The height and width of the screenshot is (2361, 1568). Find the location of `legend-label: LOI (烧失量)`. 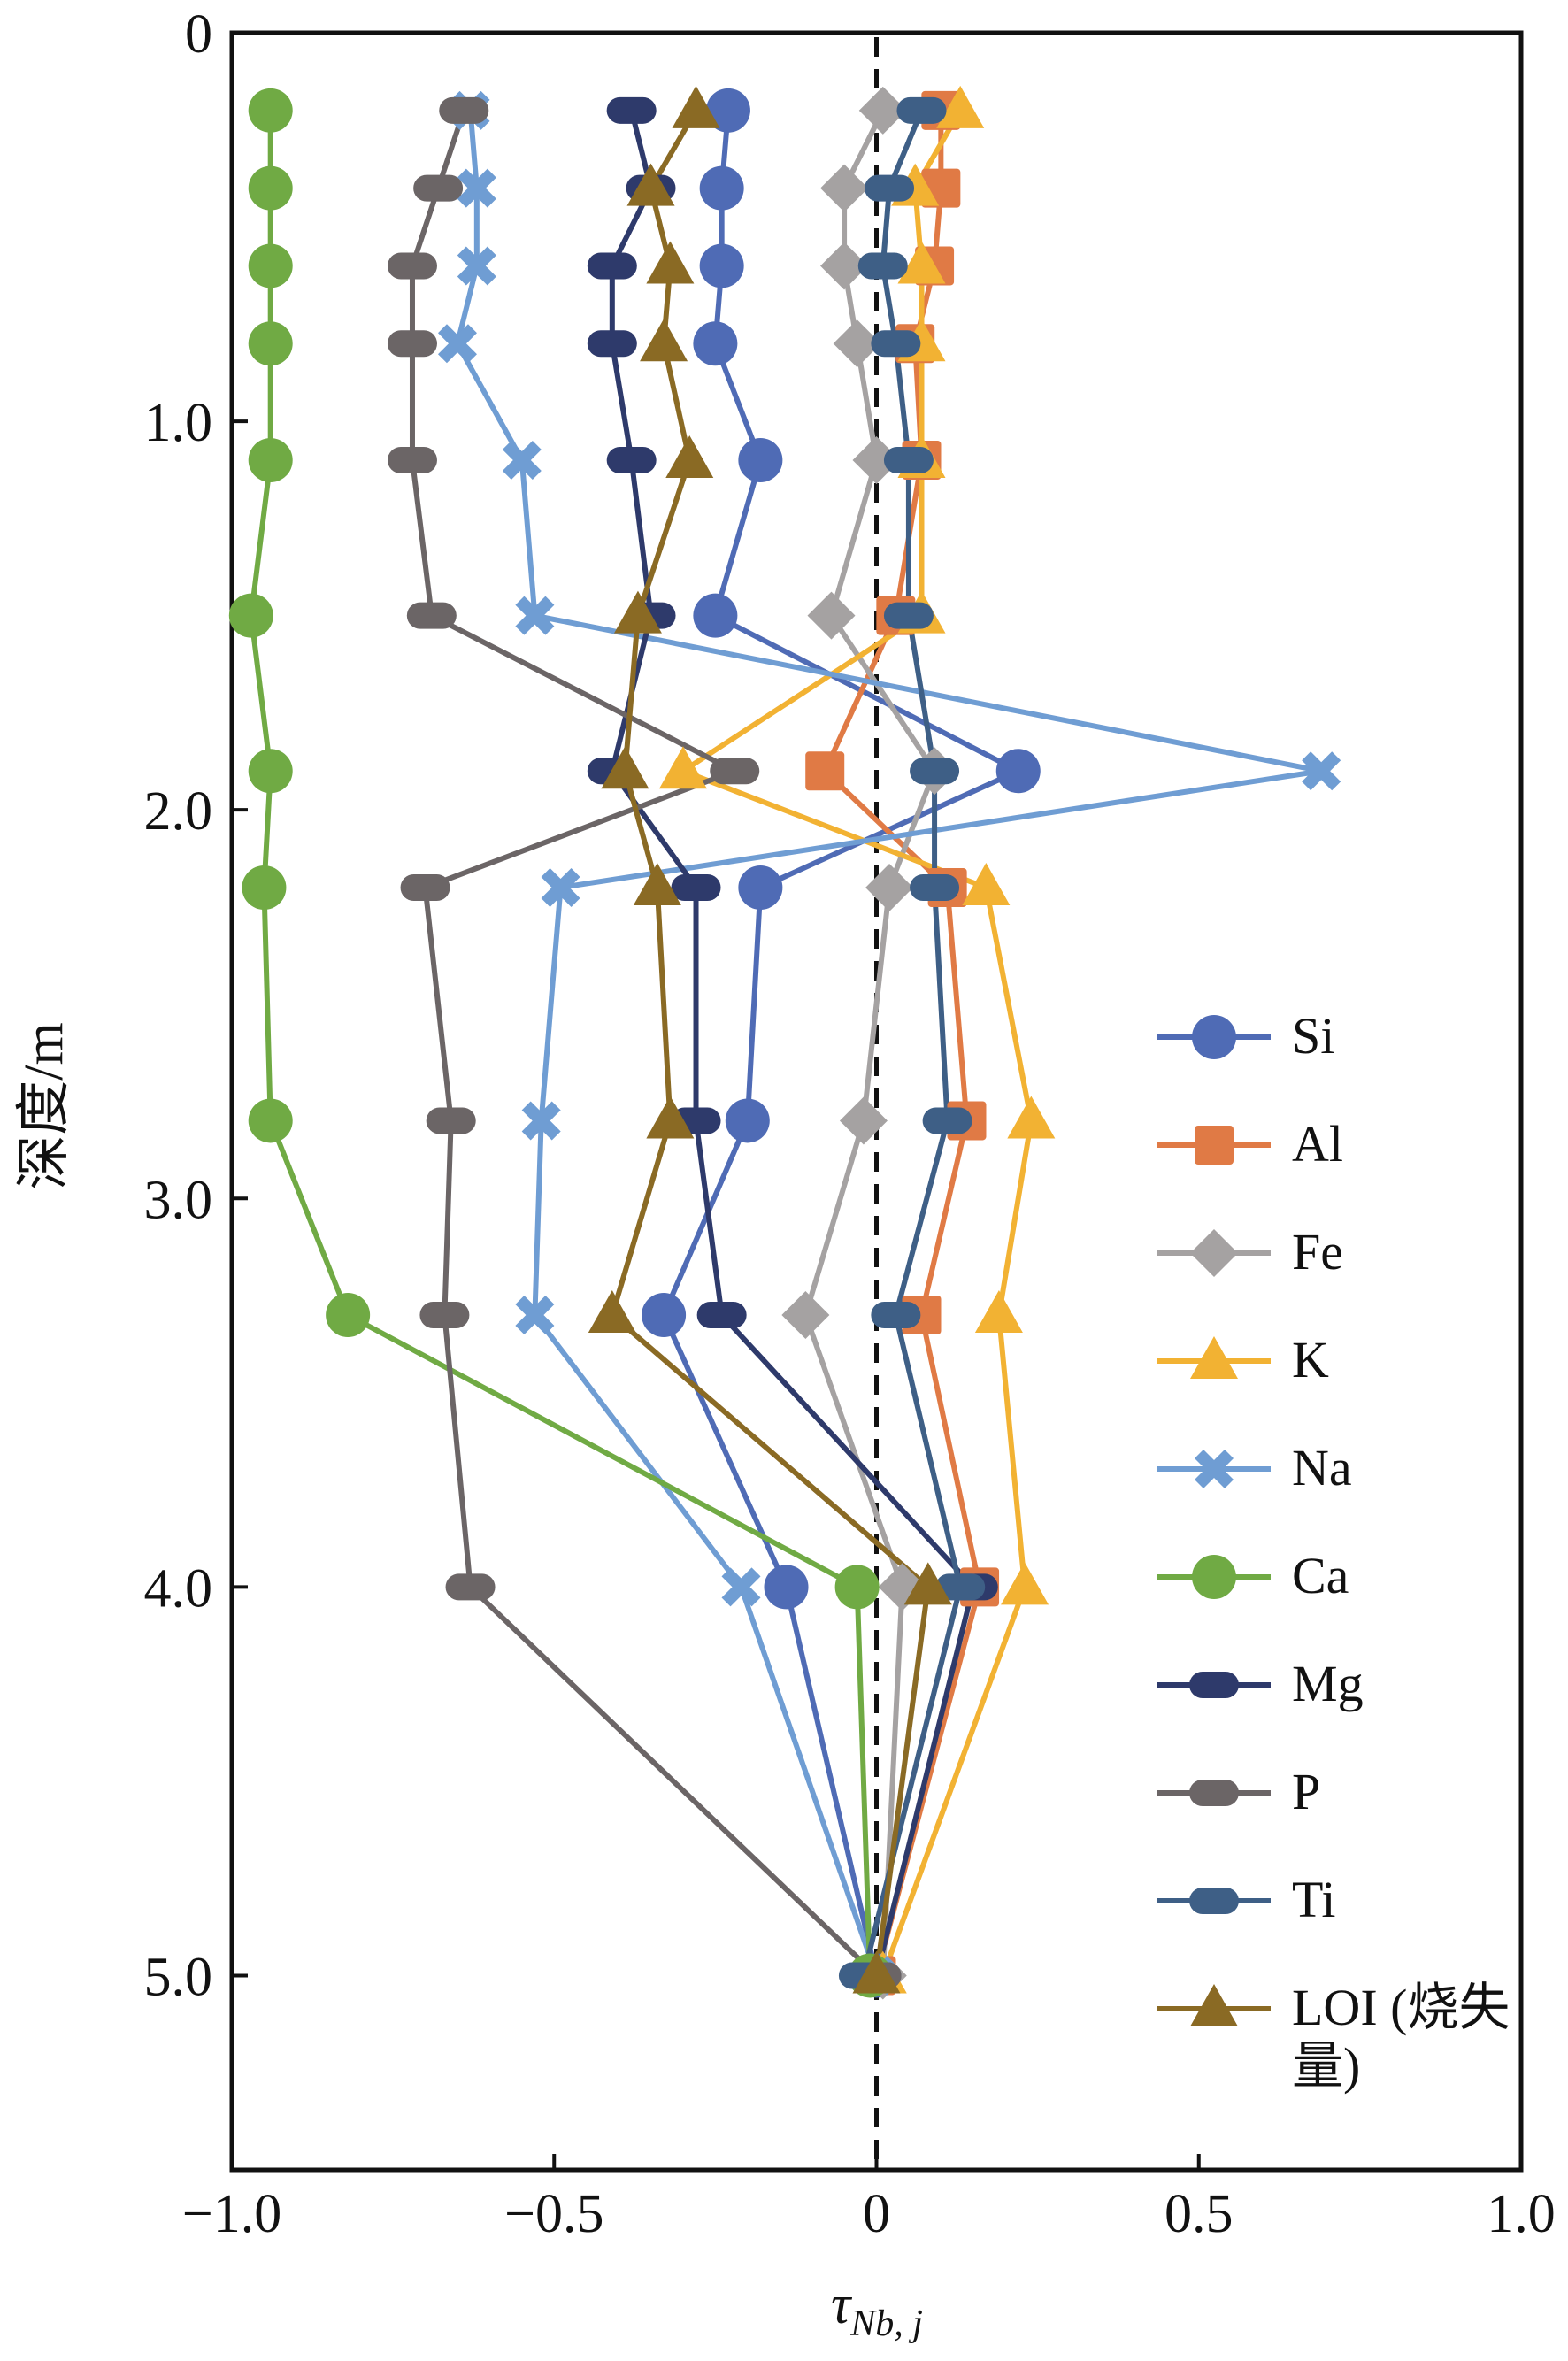

legend-label: LOI (烧失量) is located at coordinates (1401, 2037).